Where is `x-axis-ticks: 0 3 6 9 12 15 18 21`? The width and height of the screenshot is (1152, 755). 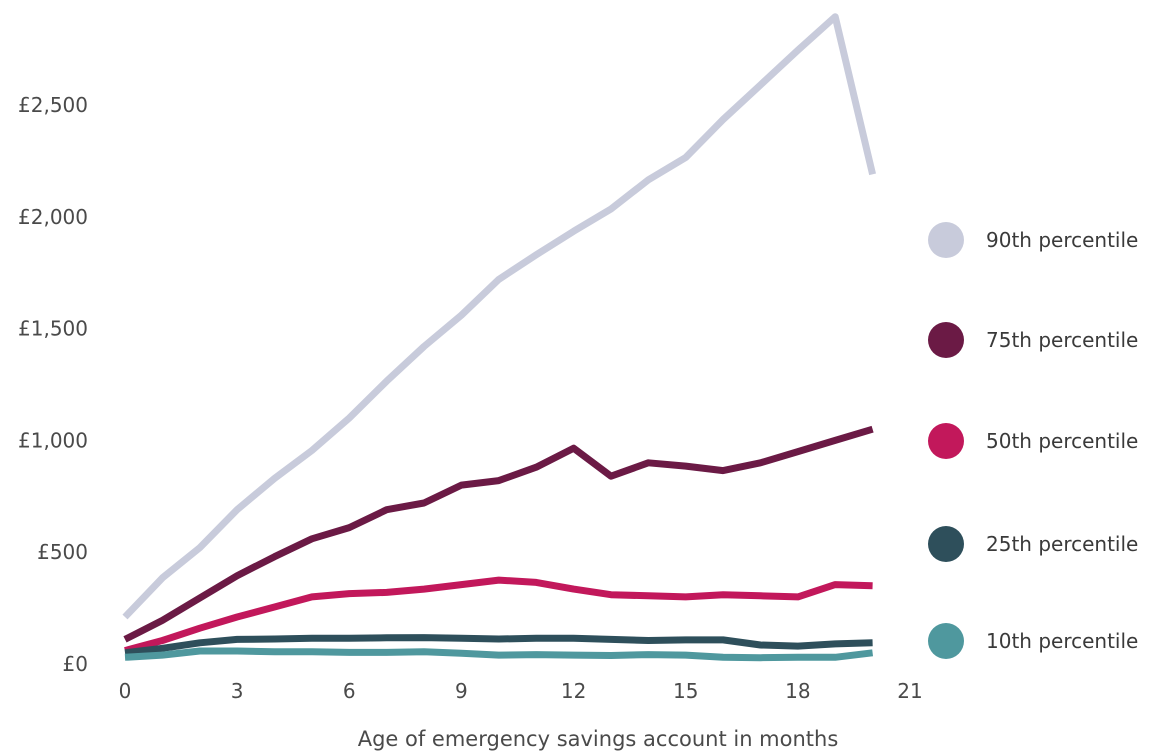
x-axis-ticks: 0 3 6 9 12 15 18 21 is located at coordinates (521, 691).